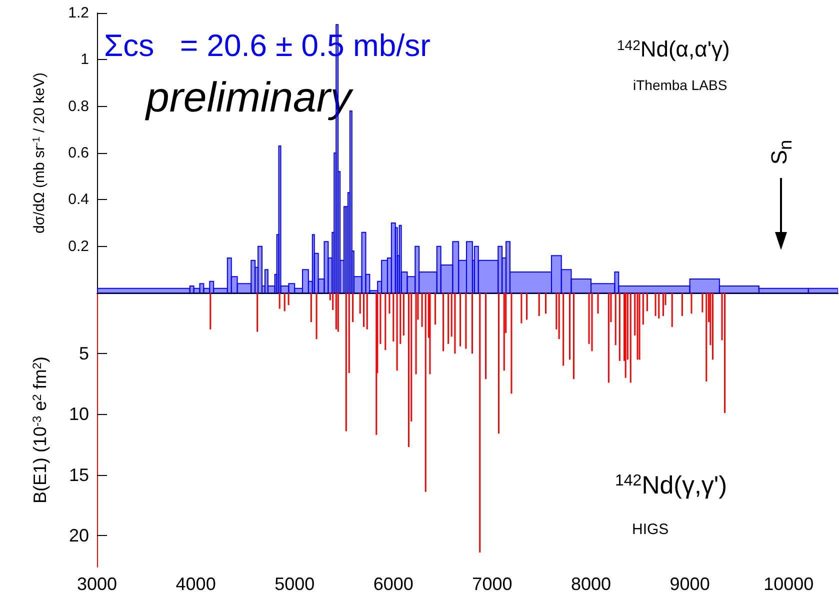  Describe the element at coordinates (294, 584) in the screenshot. I see `x-tick-label: 5000` at that location.